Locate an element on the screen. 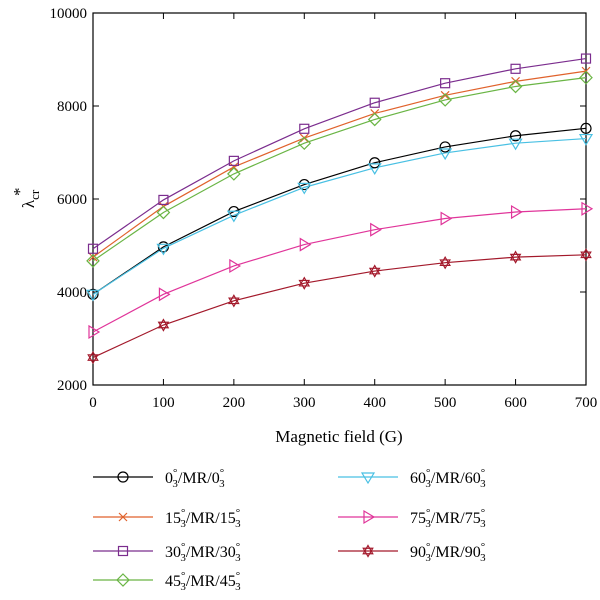 This screenshot has height=600, width=600. legend-label: 15° 3/MR/15° 3 is located at coordinates (203, 518).